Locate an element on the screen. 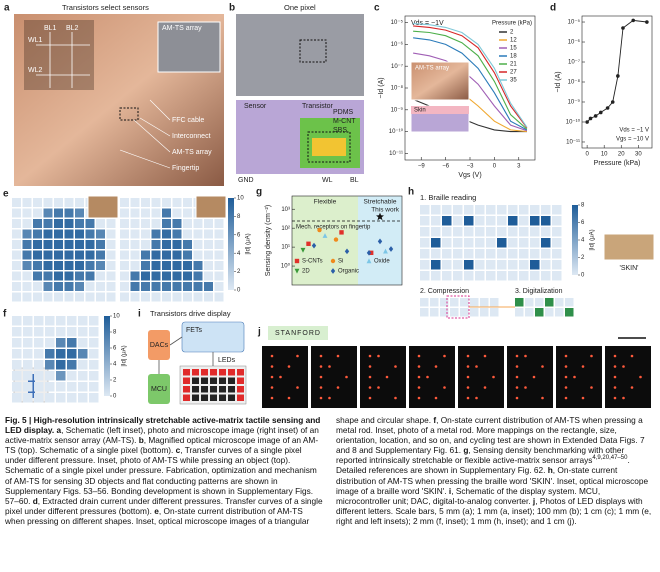 The width and height of the screenshot is (660, 572). y-tick-label: 10⁻¹⁰ is located at coordinates (396, 131).